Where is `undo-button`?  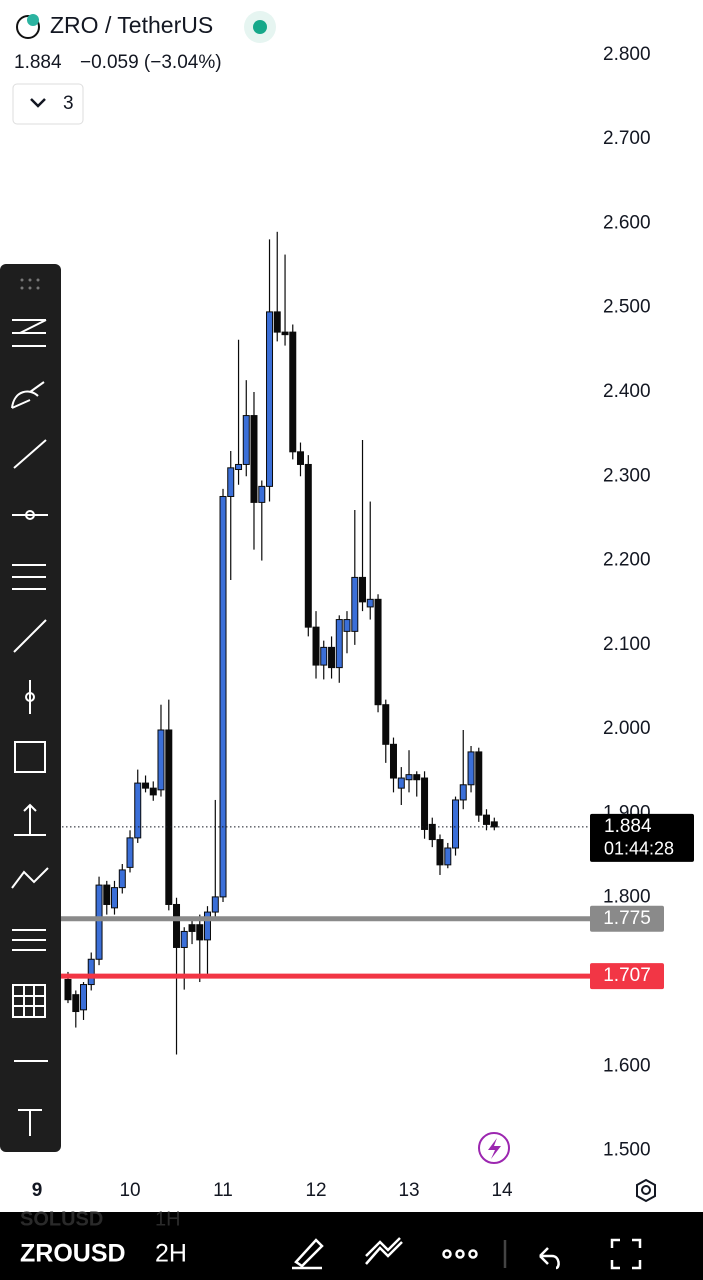 undo-button is located at coordinates (549, 1258).